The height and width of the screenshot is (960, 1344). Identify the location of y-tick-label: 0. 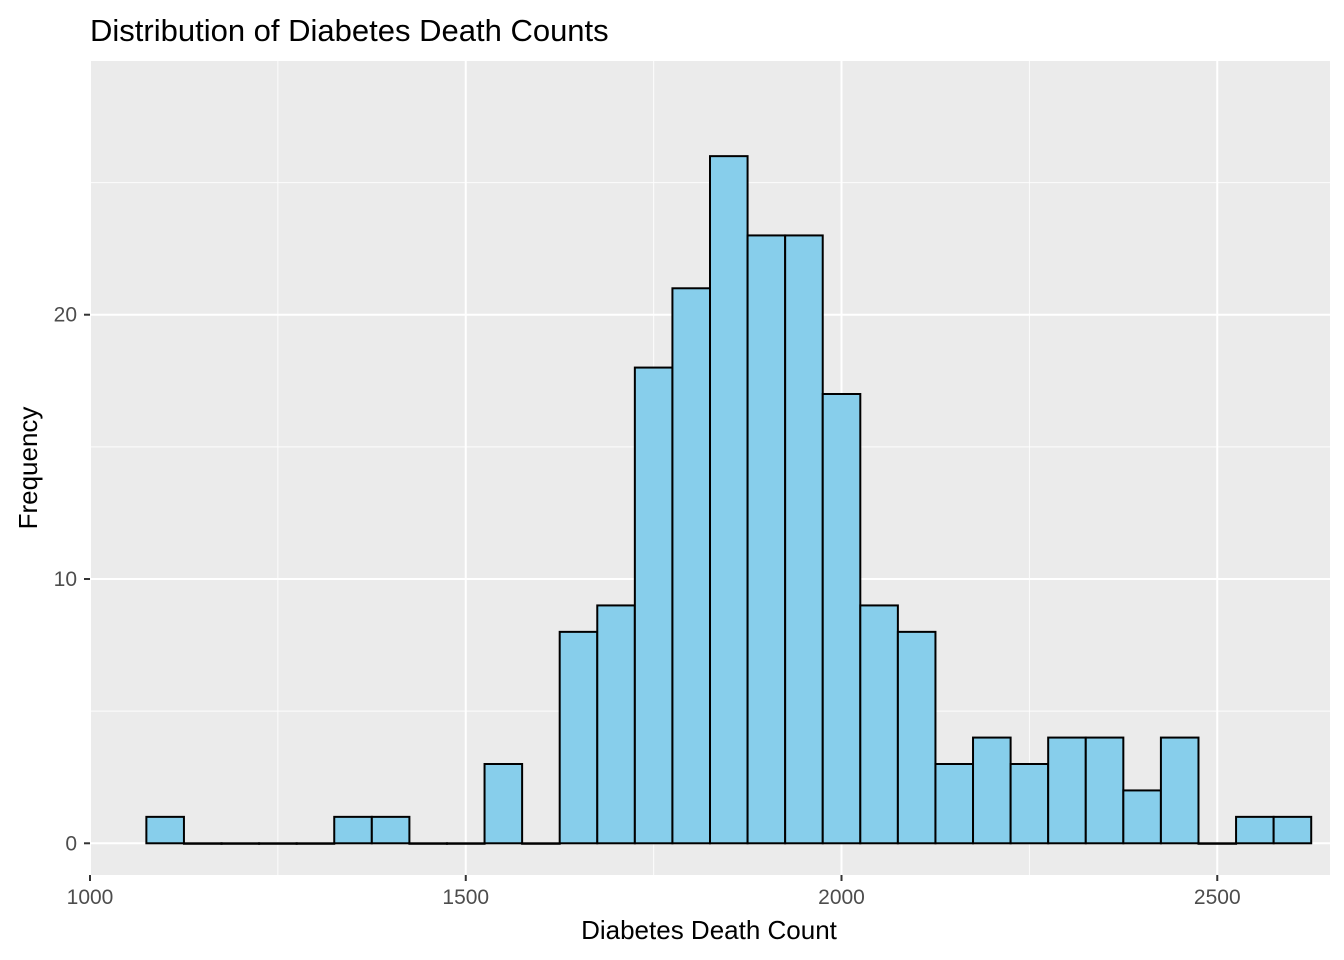
(71, 843).